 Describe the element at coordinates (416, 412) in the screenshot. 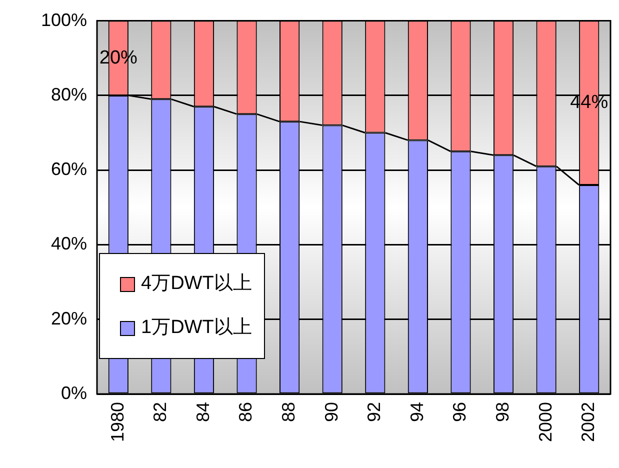

I see `x-tick-label: 94` at that location.